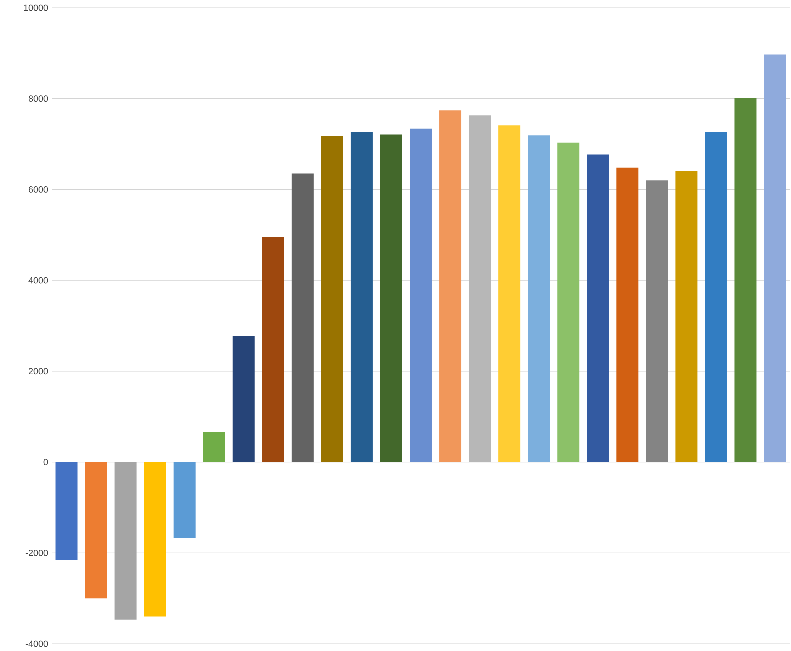 Image resolution: width=791 pixels, height=651 pixels. I want to click on y-tick-label: -4000, so click(37, 644).